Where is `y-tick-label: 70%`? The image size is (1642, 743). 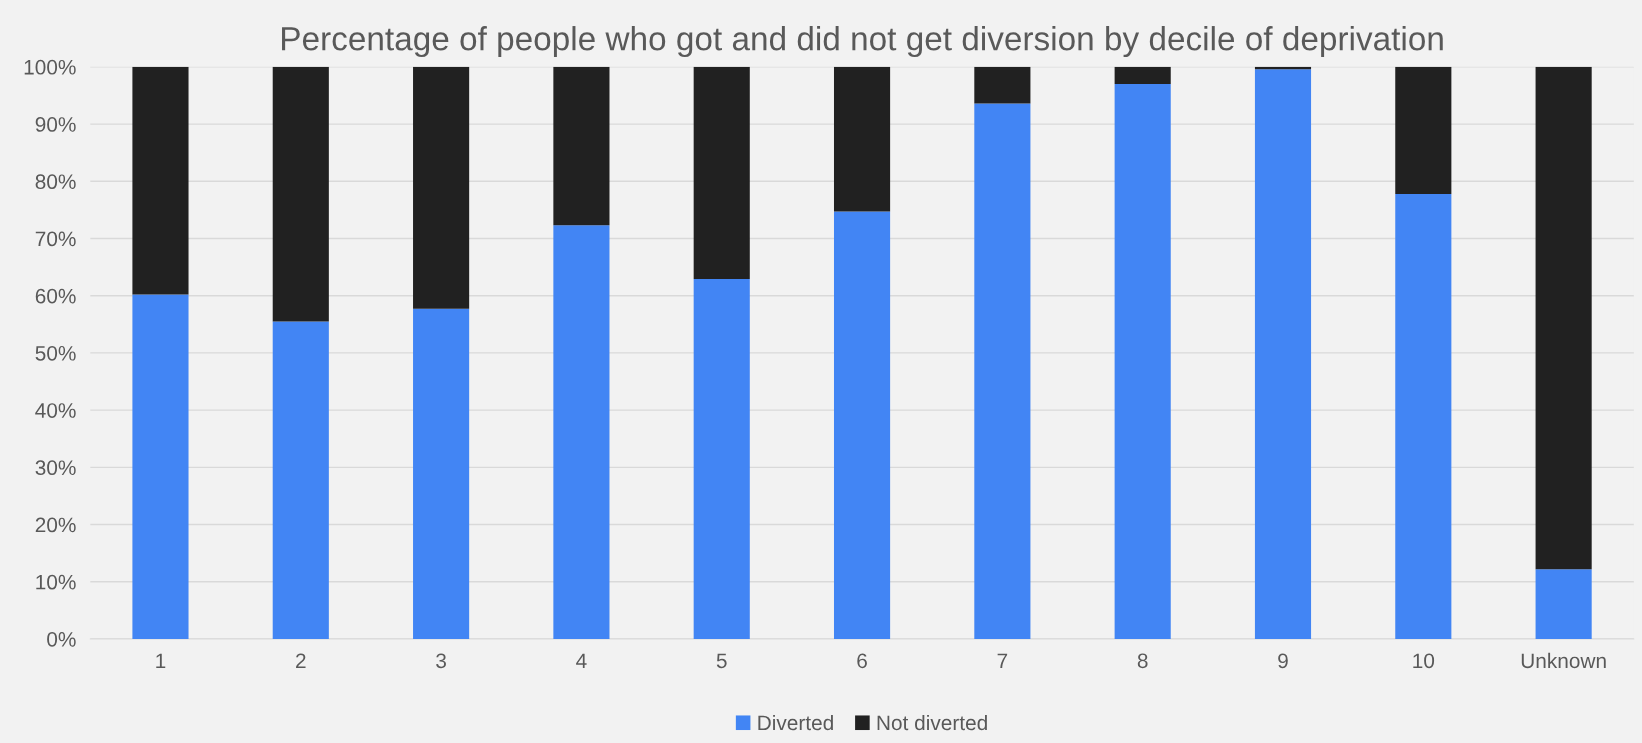 y-tick-label: 70% is located at coordinates (55, 239).